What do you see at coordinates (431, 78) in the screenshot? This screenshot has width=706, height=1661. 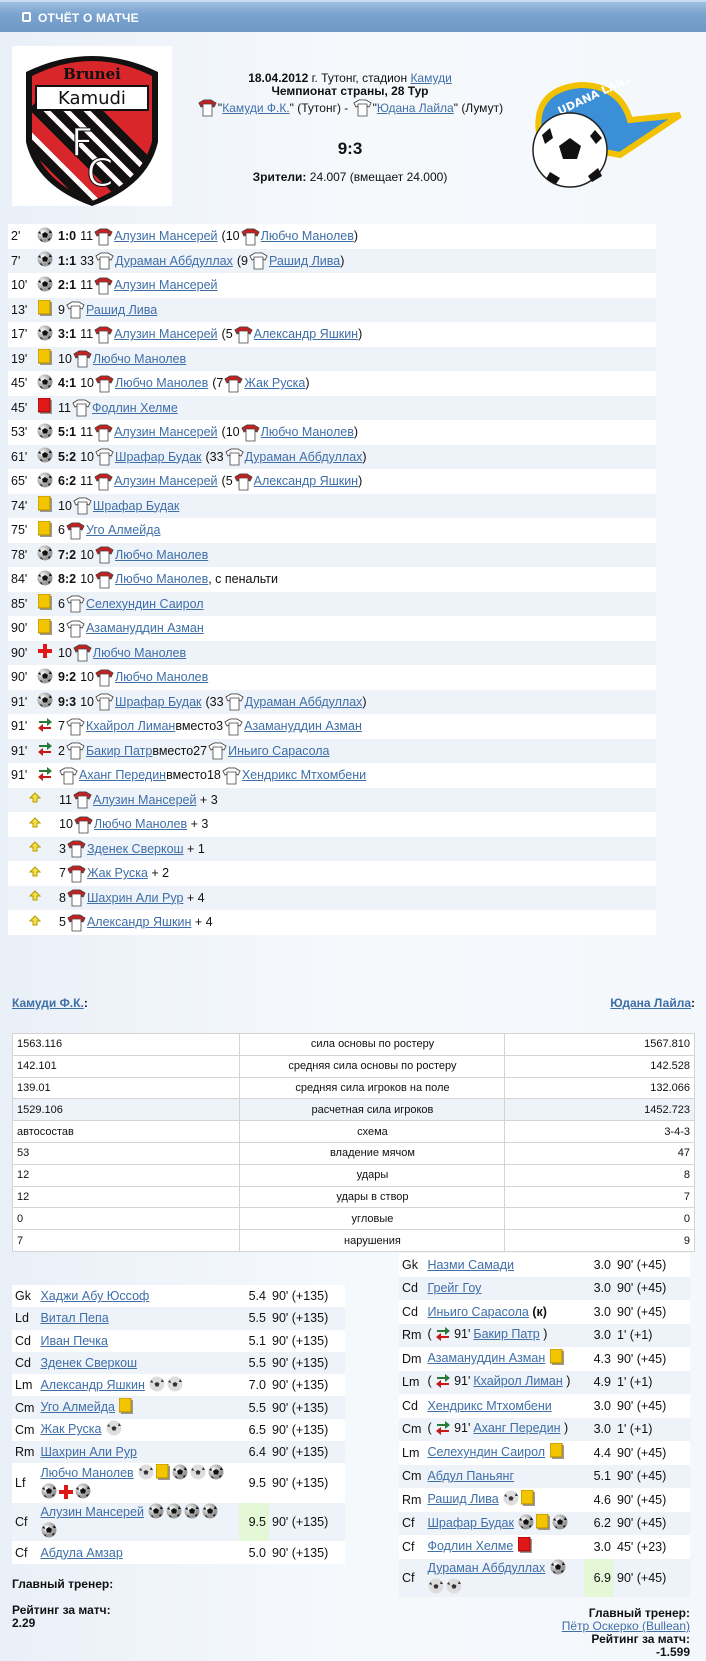 I see `stadium-link: Камуди` at bounding box center [431, 78].